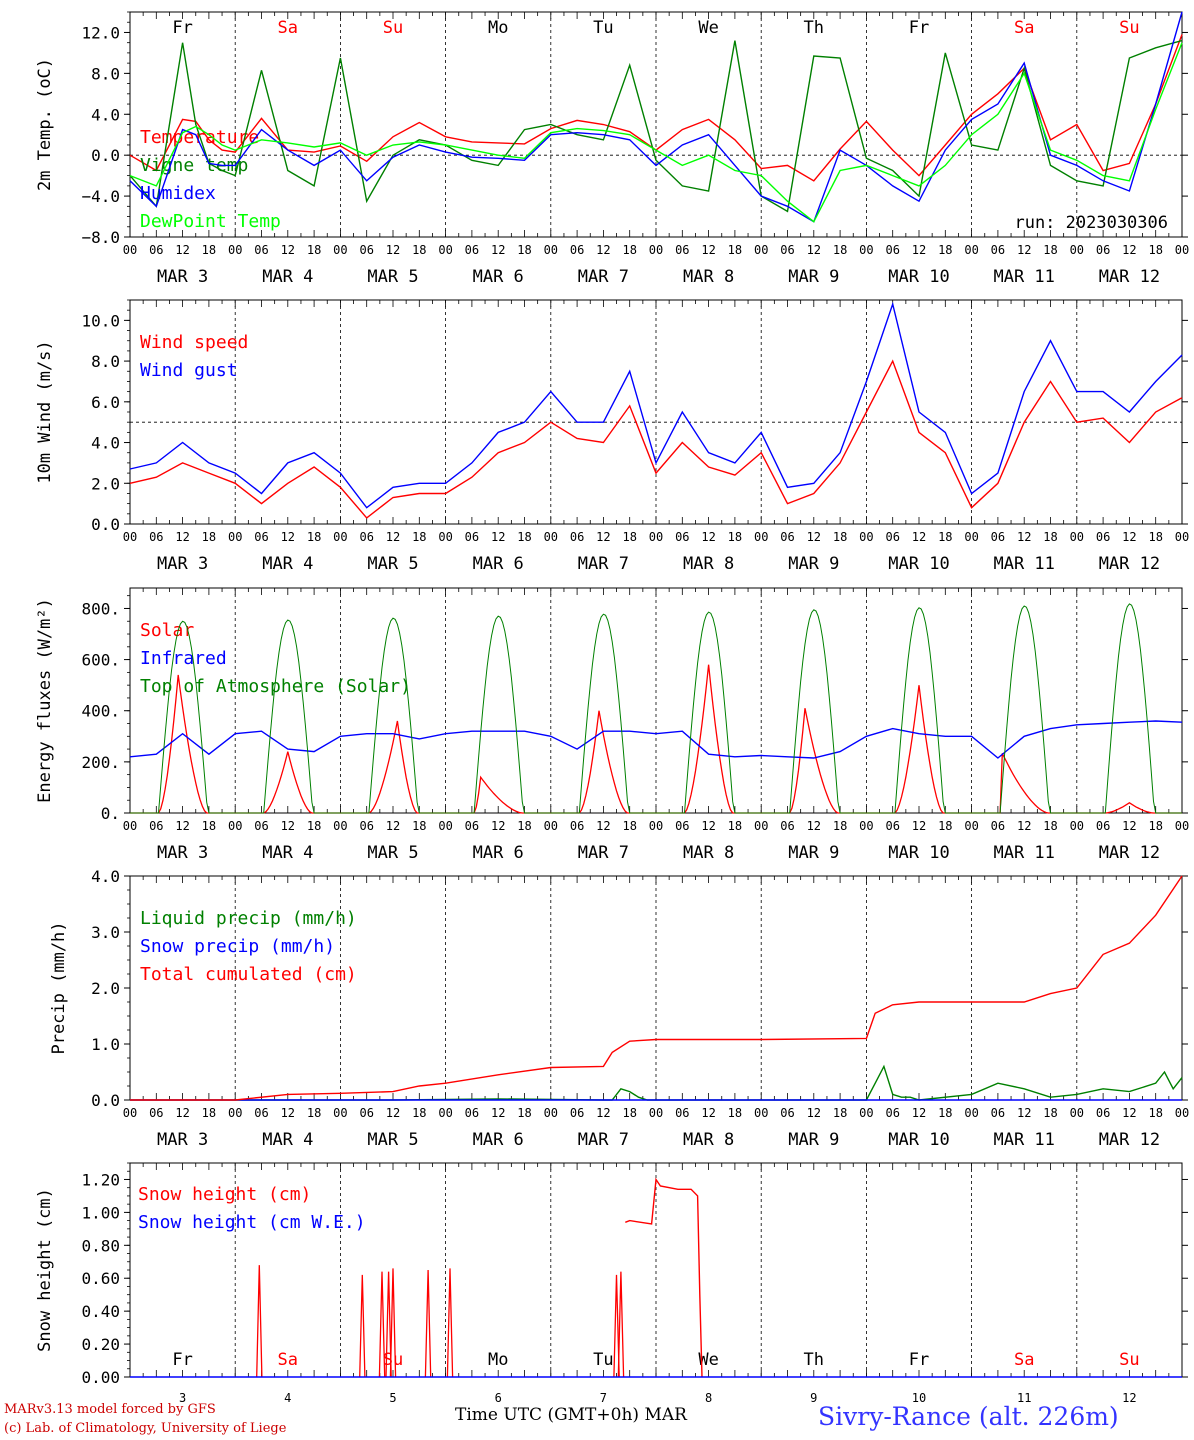  Describe the element at coordinates (814, 1360) in the screenshot. I see `day-name: Th` at that location.